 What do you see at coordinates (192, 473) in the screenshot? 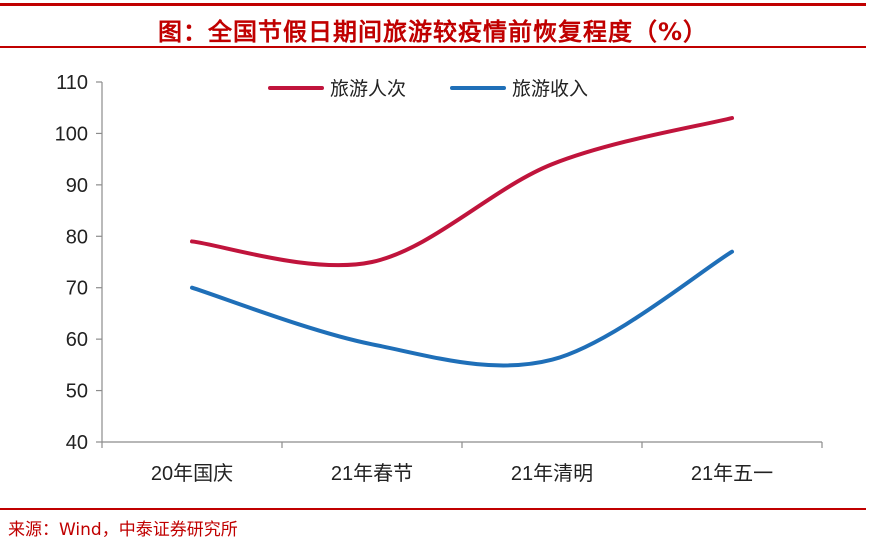
I see `x-tick-label: 20年国庆` at bounding box center [192, 473].